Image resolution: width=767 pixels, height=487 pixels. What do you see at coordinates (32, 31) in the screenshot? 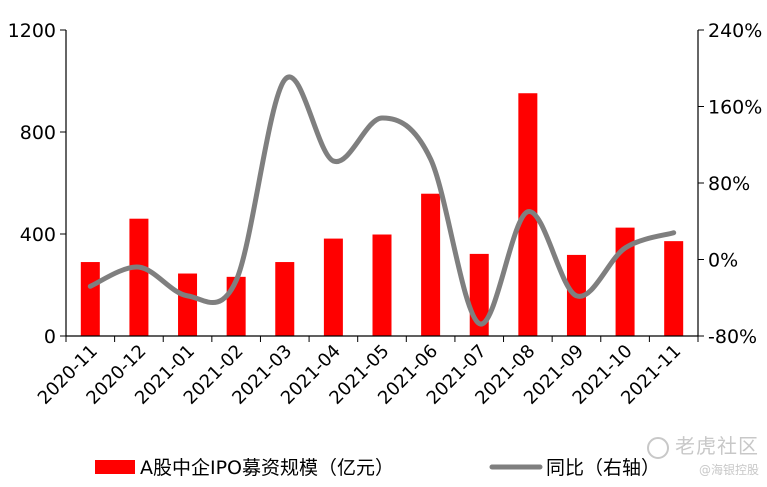
I see `left-tick-label: 1200` at bounding box center [32, 31].